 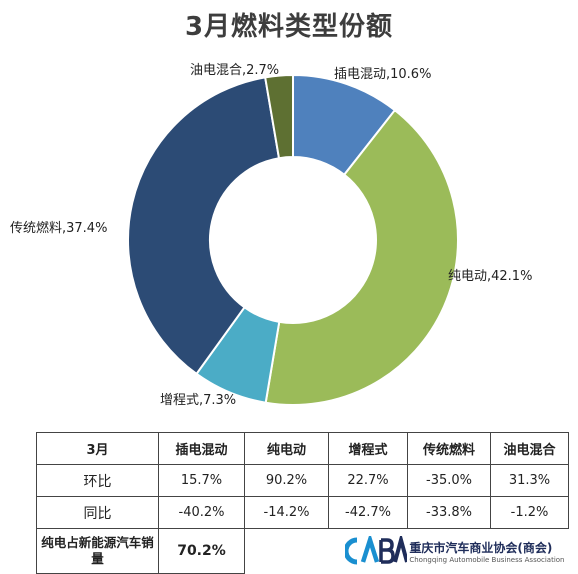 I want to click on table-row: 环比 15.7% 90.2% 22.7% -35.0% 31.3%, so click(x=302, y=480).